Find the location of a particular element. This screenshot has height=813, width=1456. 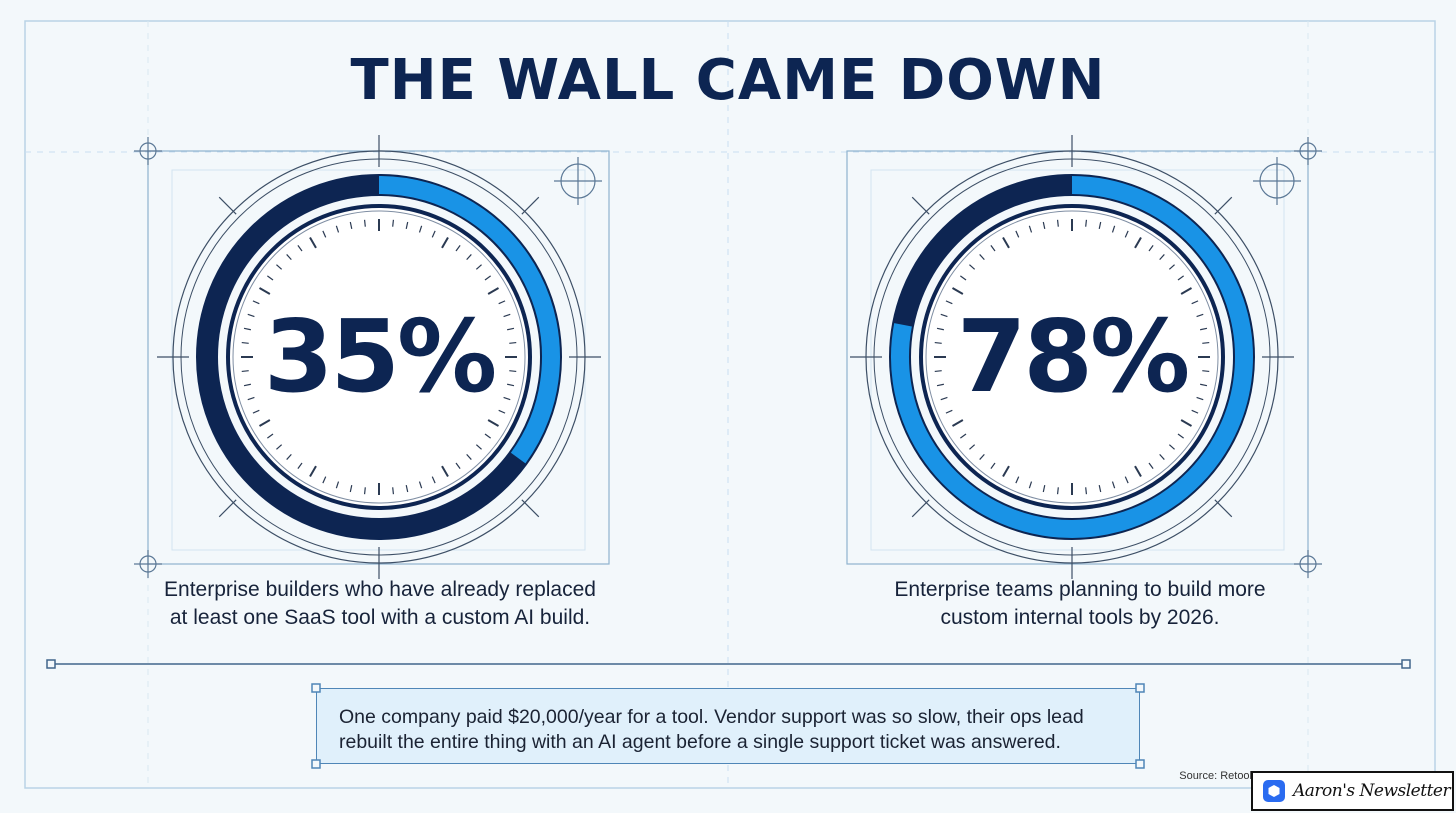

source-note: Source: Retool is located at coordinates (1215, 776).